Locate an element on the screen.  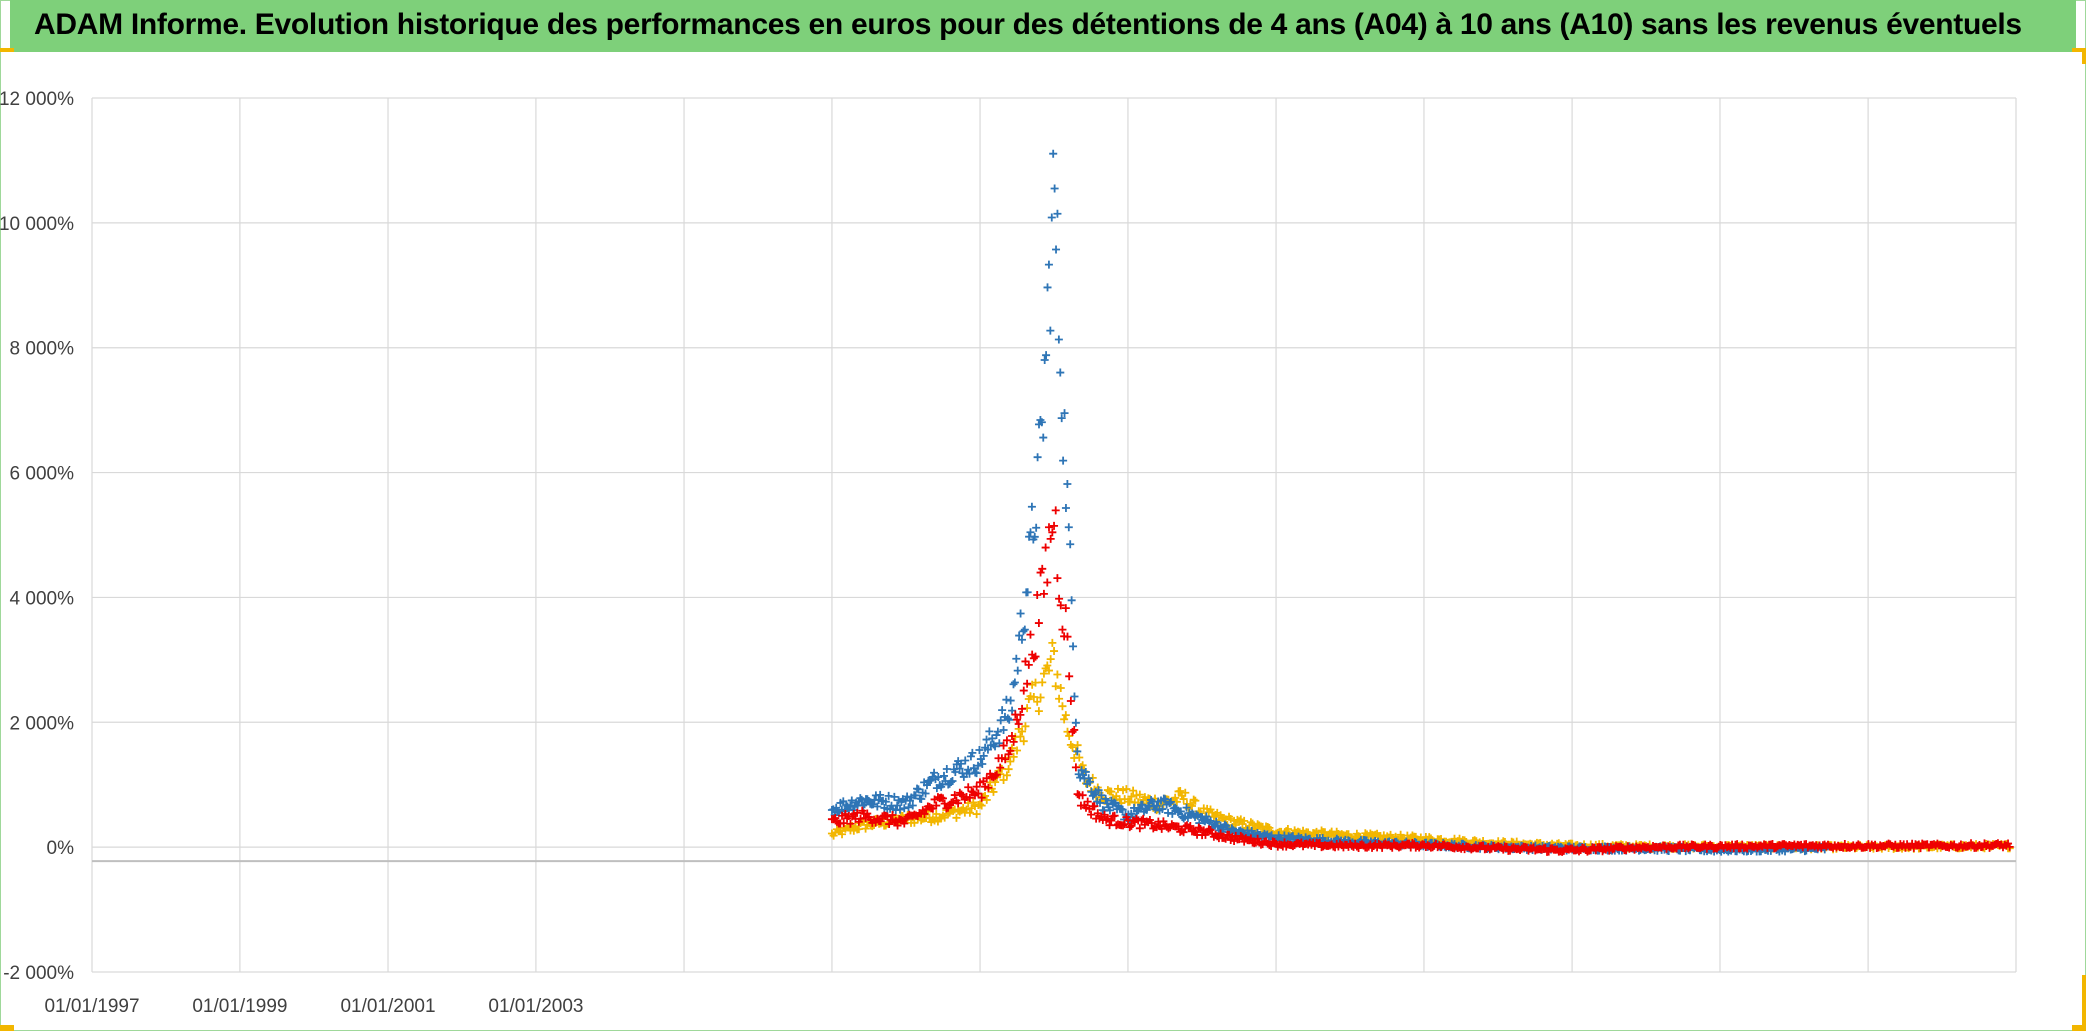
y-tick-label: 10 000% is located at coordinates (37, 224).